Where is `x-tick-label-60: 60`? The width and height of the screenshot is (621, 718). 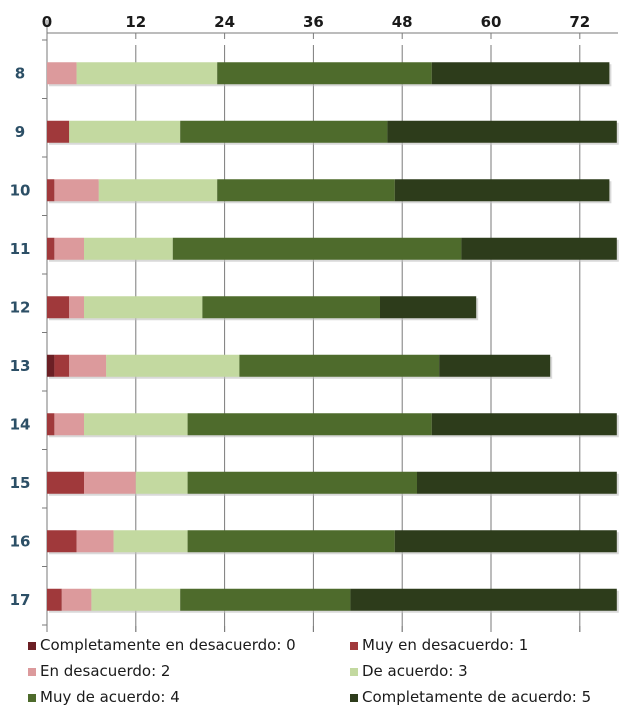 x-tick-label-60: 60 is located at coordinates (491, 22).